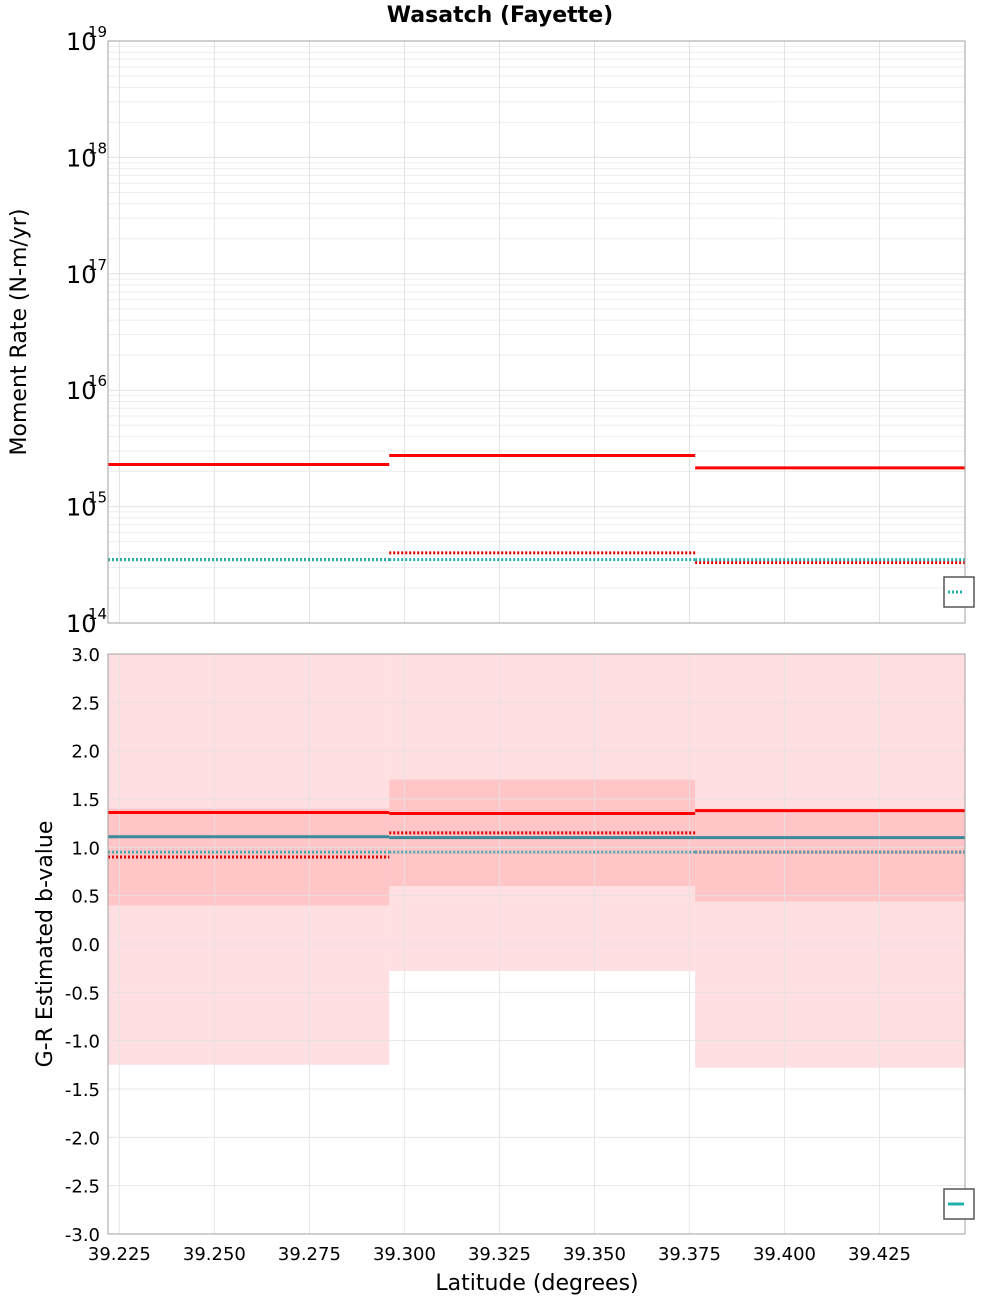 The height and width of the screenshot is (1300, 1000). What do you see at coordinates (85, 800) in the screenshot?
I see `bottom-y-tick-label: 1.5` at bounding box center [85, 800].